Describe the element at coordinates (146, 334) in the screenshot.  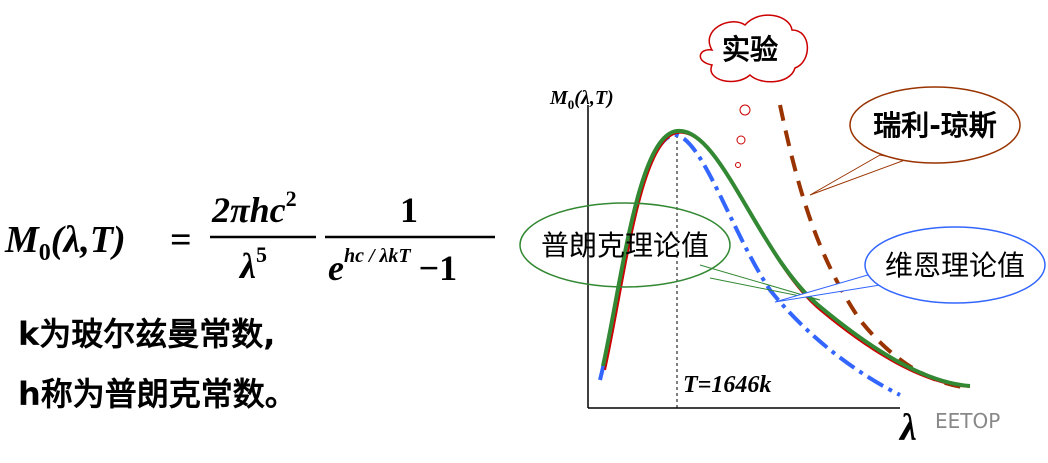
I see `note: k为玻尔兹曼常数,` at that location.